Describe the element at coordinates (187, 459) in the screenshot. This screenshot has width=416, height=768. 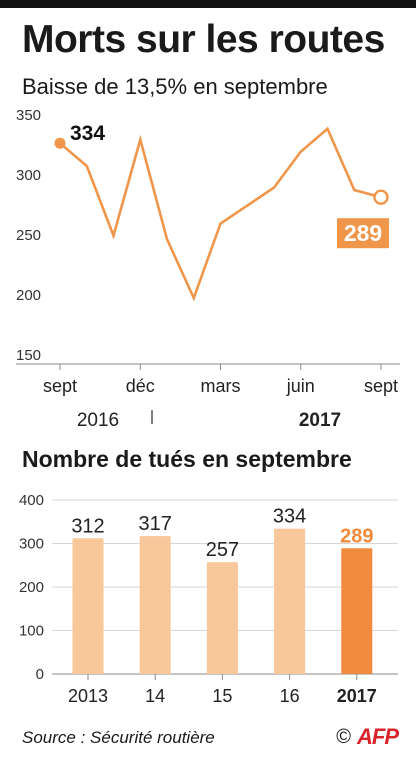
I see `bar-chart-title: Nombre de tués en septembre` at that location.